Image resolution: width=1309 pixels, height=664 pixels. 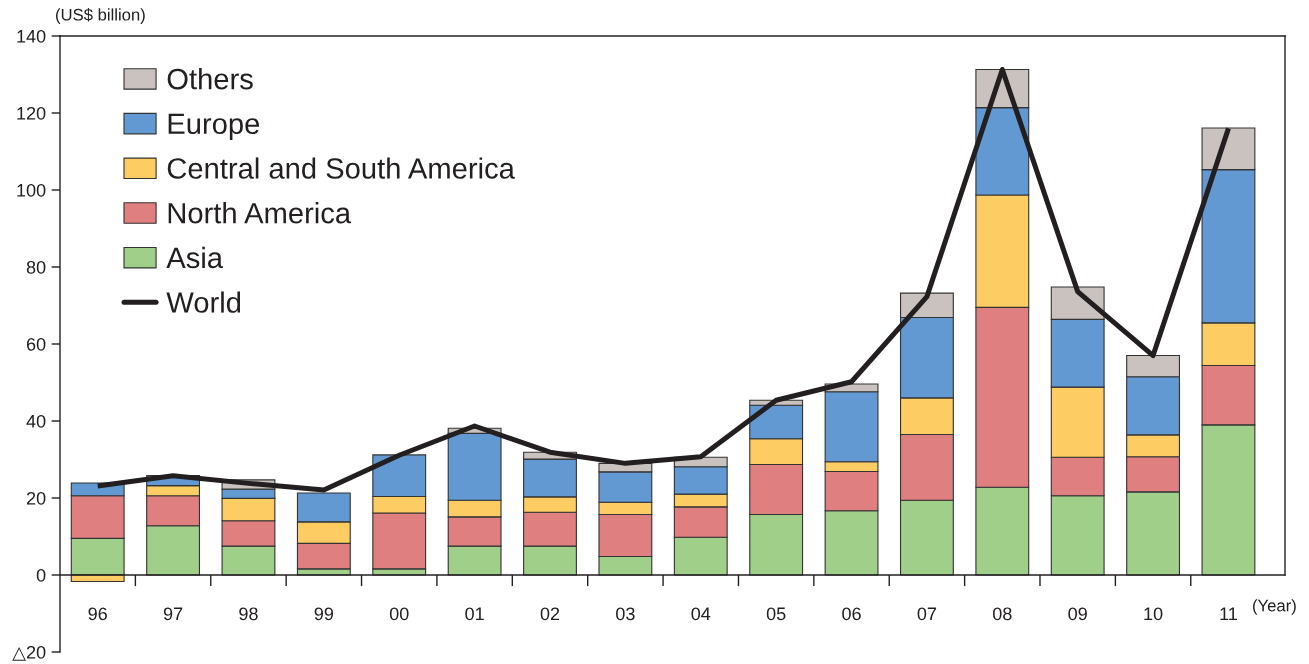 What do you see at coordinates (399, 614) in the screenshot?
I see `x-tick-label: 00` at bounding box center [399, 614].